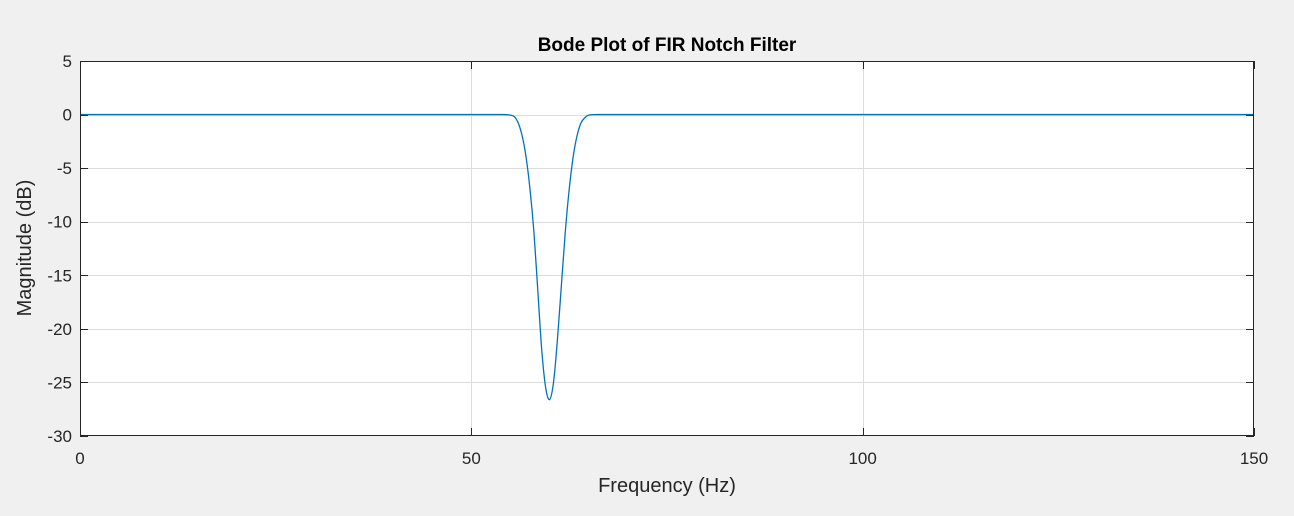  What do you see at coordinates (1254, 458) in the screenshot?
I see `x-tick-label: 150` at bounding box center [1254, 458].